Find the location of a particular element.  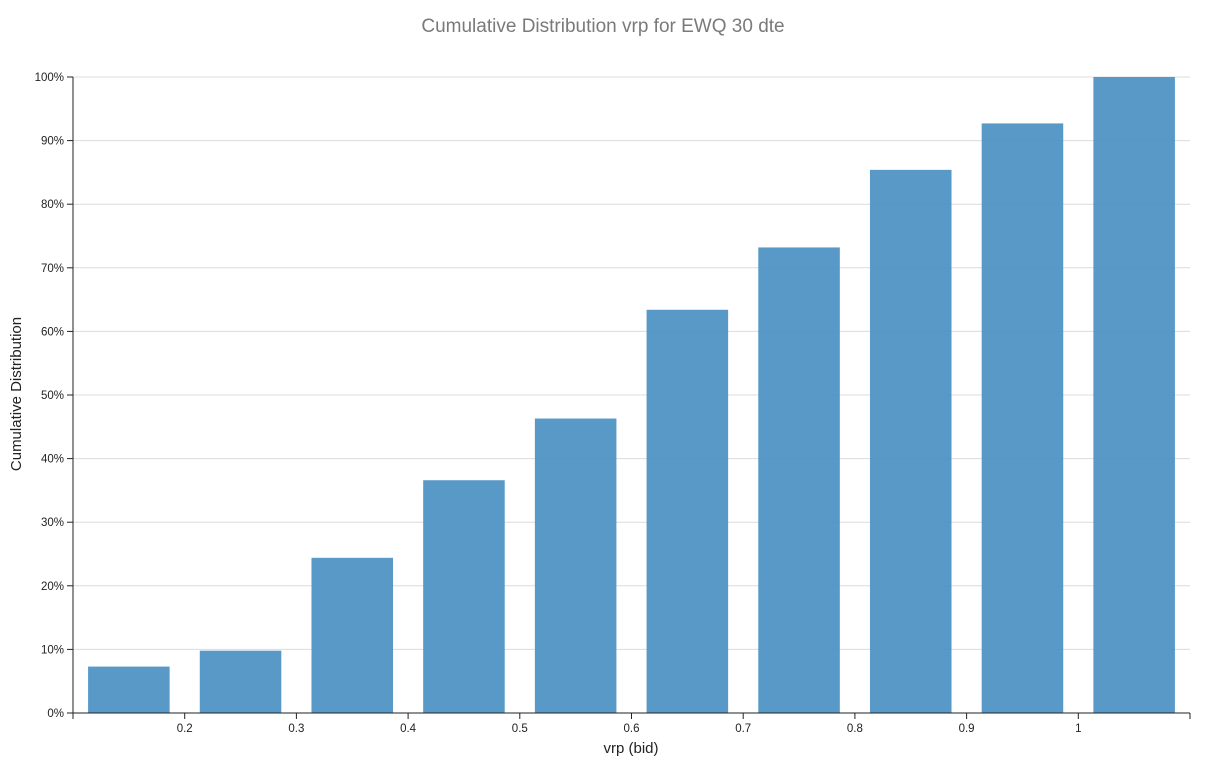

y-tick-label: 30% is located at coordinates (52, 523).